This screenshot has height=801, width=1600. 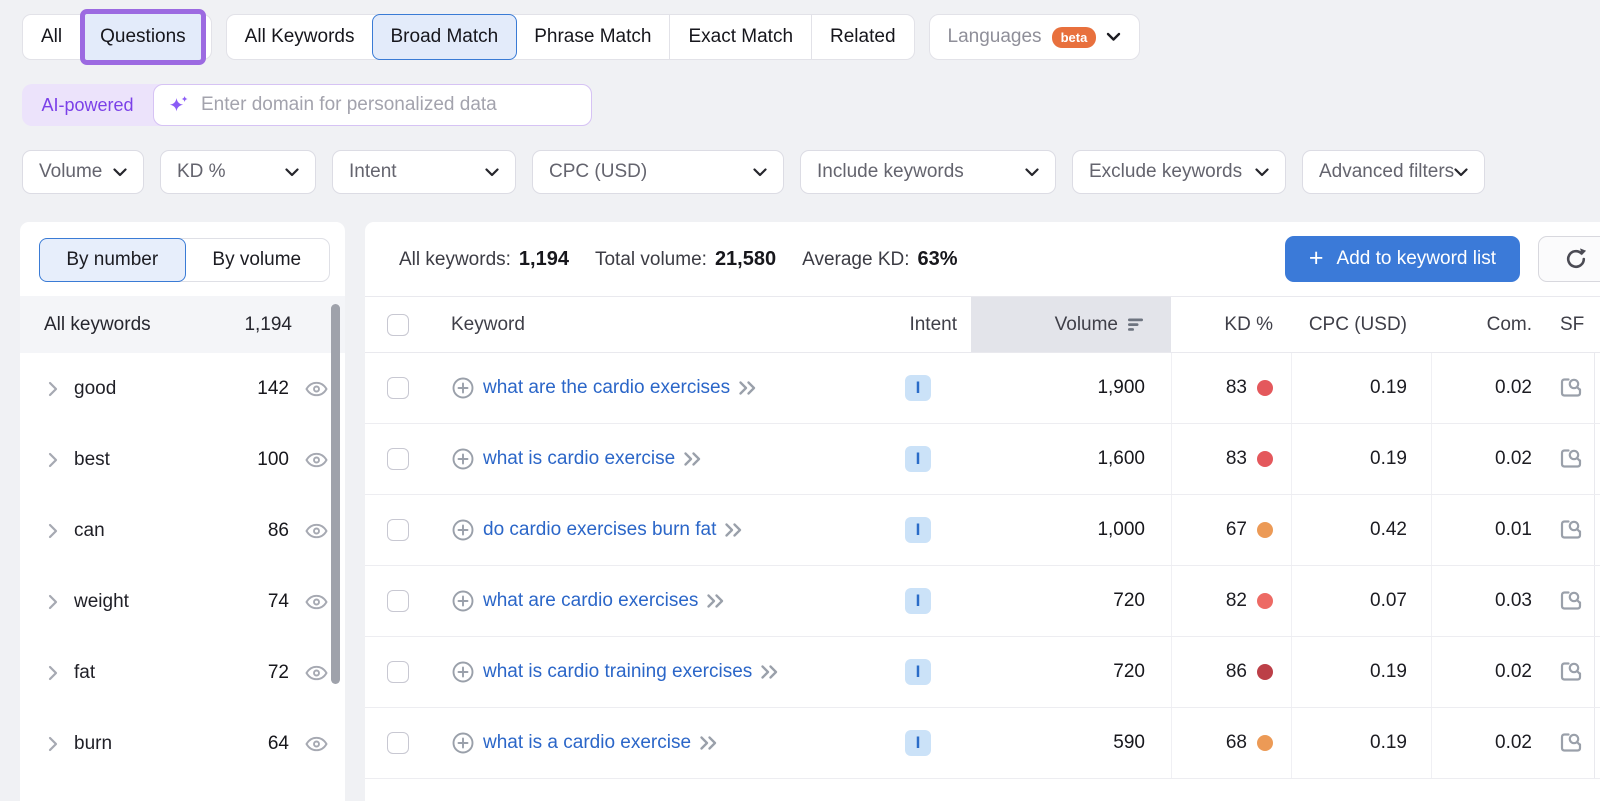 I want to click on filter-dropdown: CPC (USD), so click(x=658, y=172).